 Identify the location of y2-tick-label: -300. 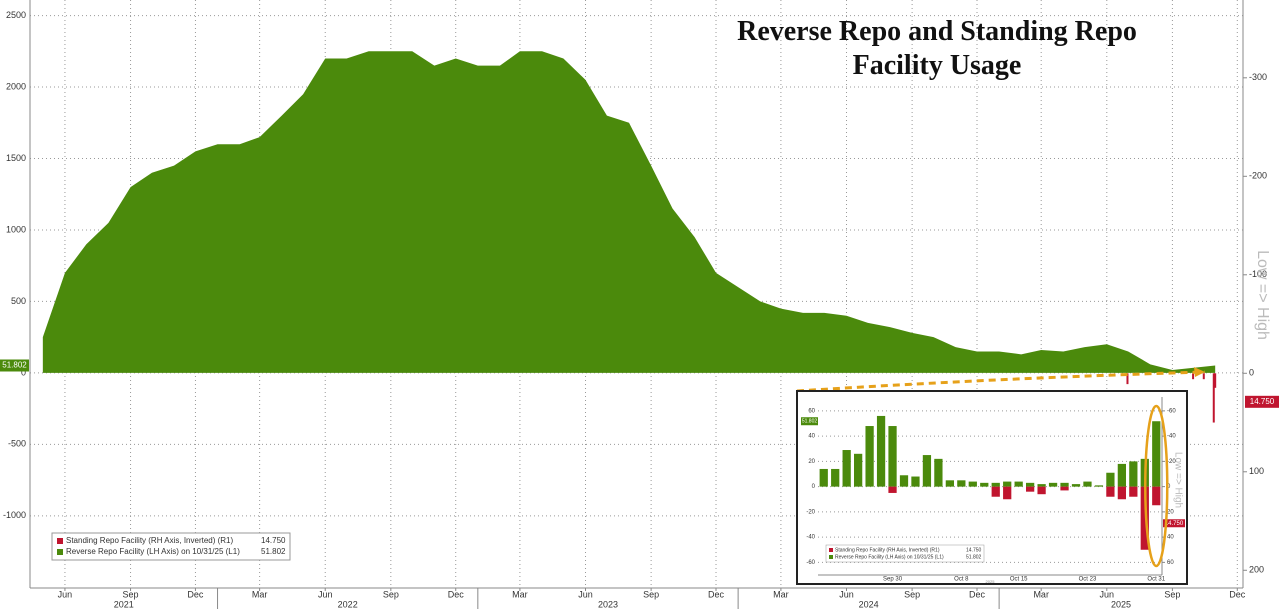
(1258, 77).